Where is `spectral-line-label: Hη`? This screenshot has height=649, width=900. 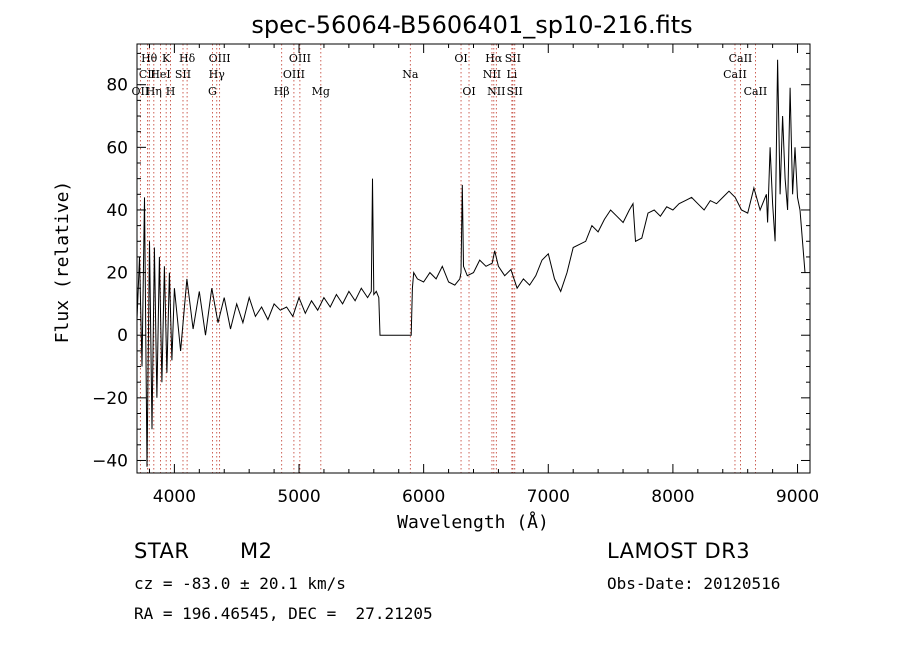 spectral-line-label: Hη is located at coordinates (154, 91).